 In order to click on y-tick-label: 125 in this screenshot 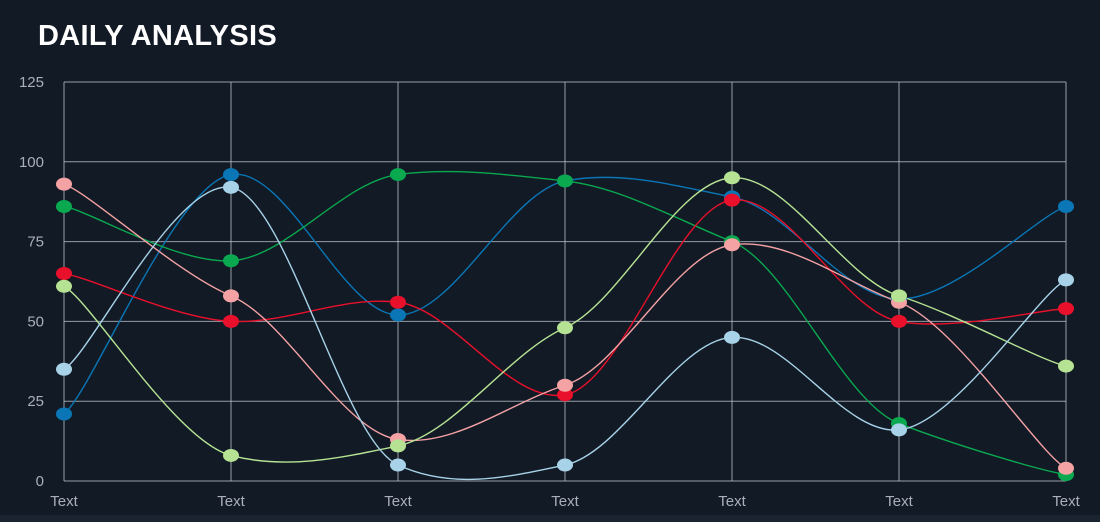, I will do `click(31, 82)`.